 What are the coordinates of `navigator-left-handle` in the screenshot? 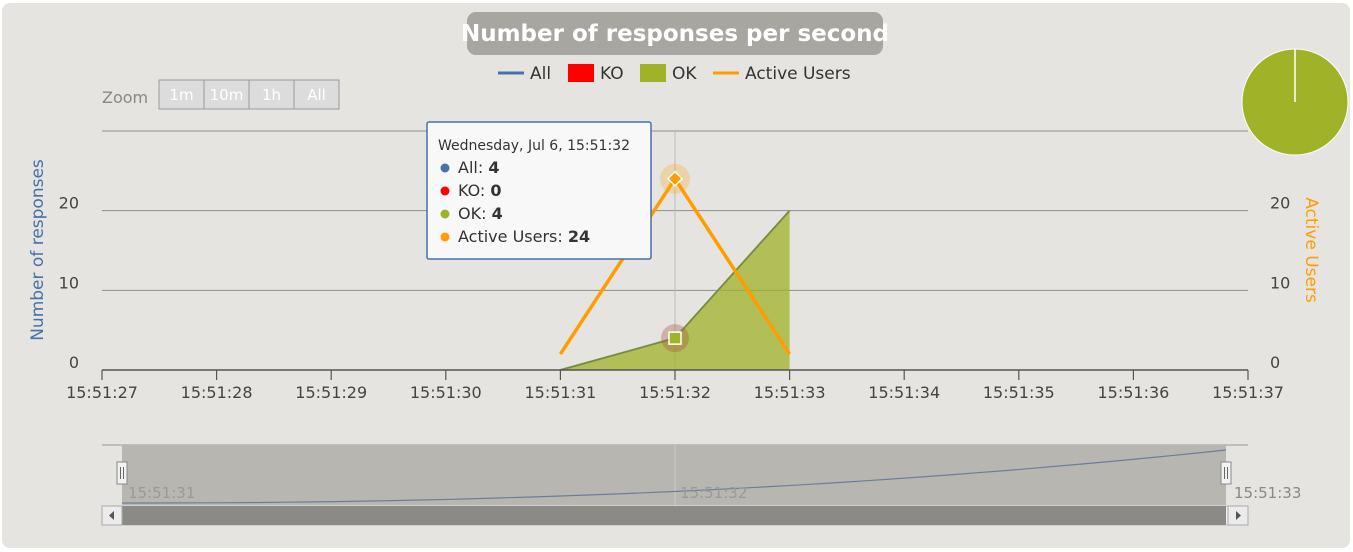 It's located at (122, 473).